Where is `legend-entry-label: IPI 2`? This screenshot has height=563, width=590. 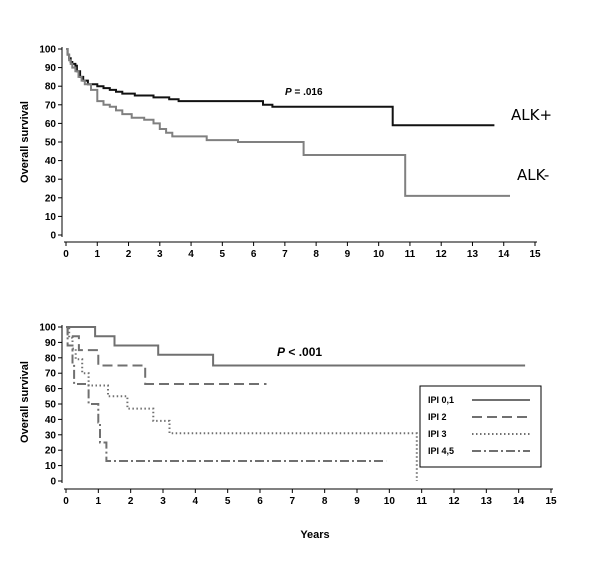
legend-entry-label: IPI 2 is located at coordinates (437, 417).